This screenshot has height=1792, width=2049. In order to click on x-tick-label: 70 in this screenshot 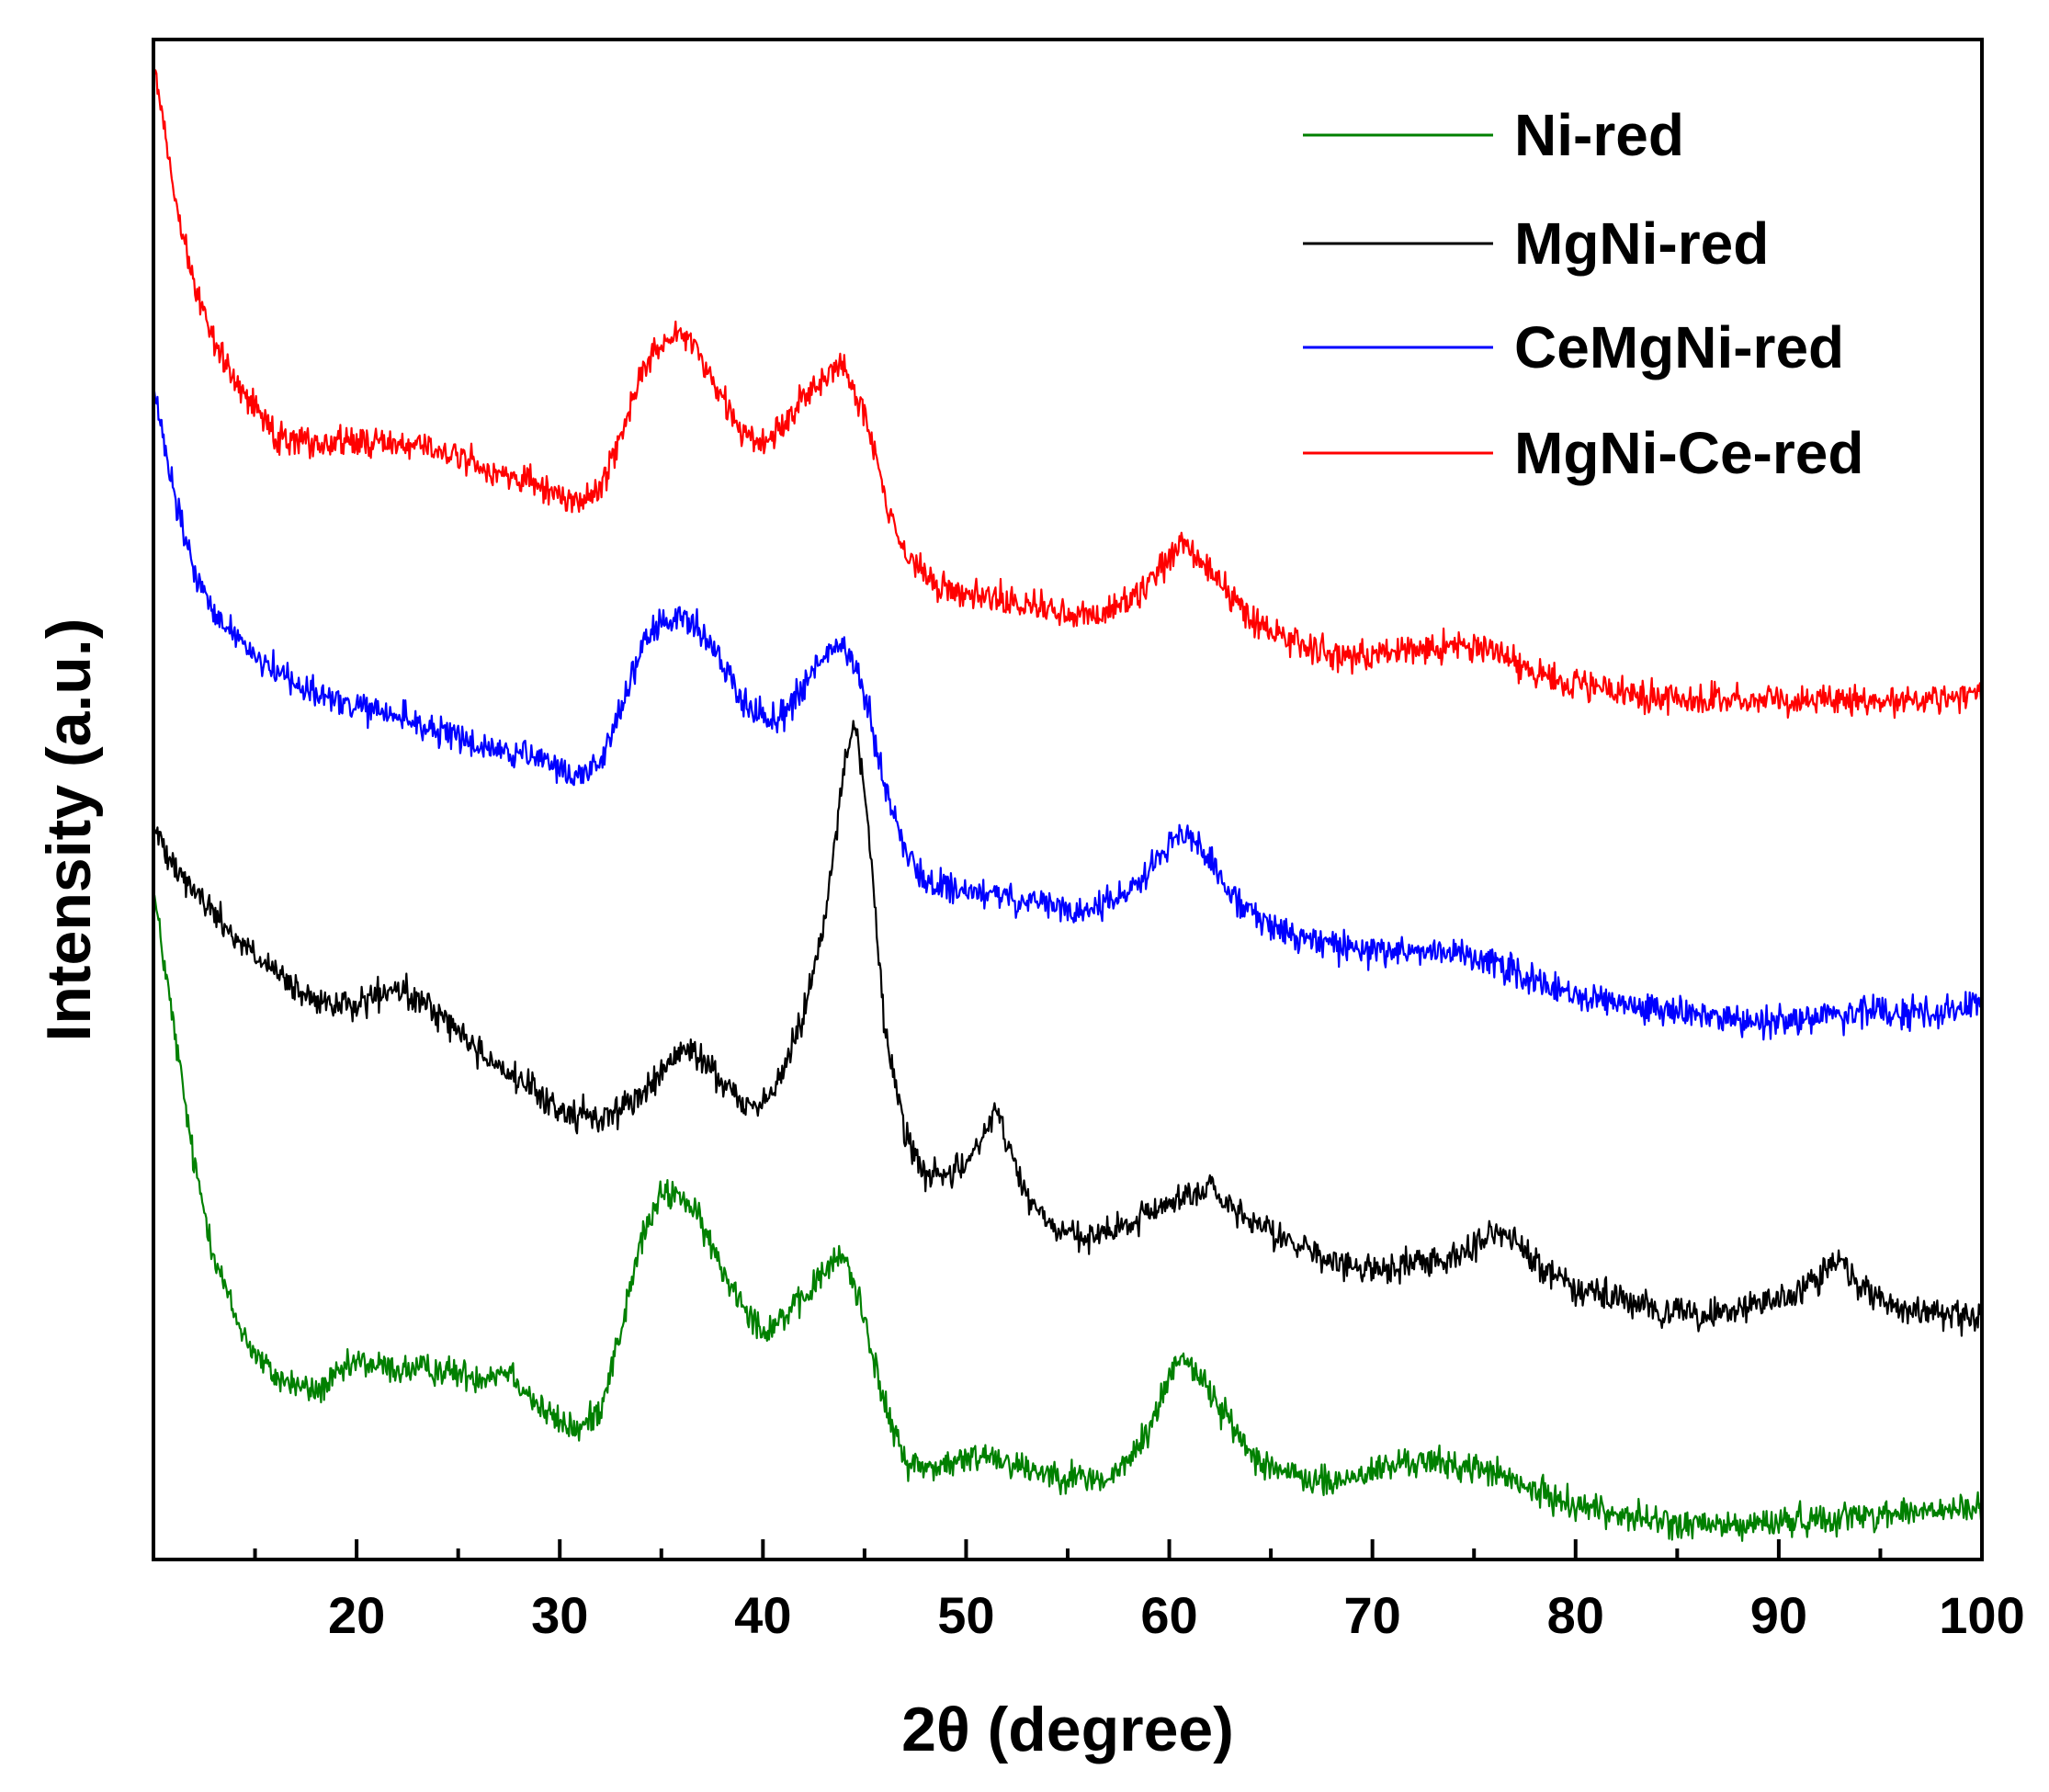, I will do `click(1373, 1615)`.